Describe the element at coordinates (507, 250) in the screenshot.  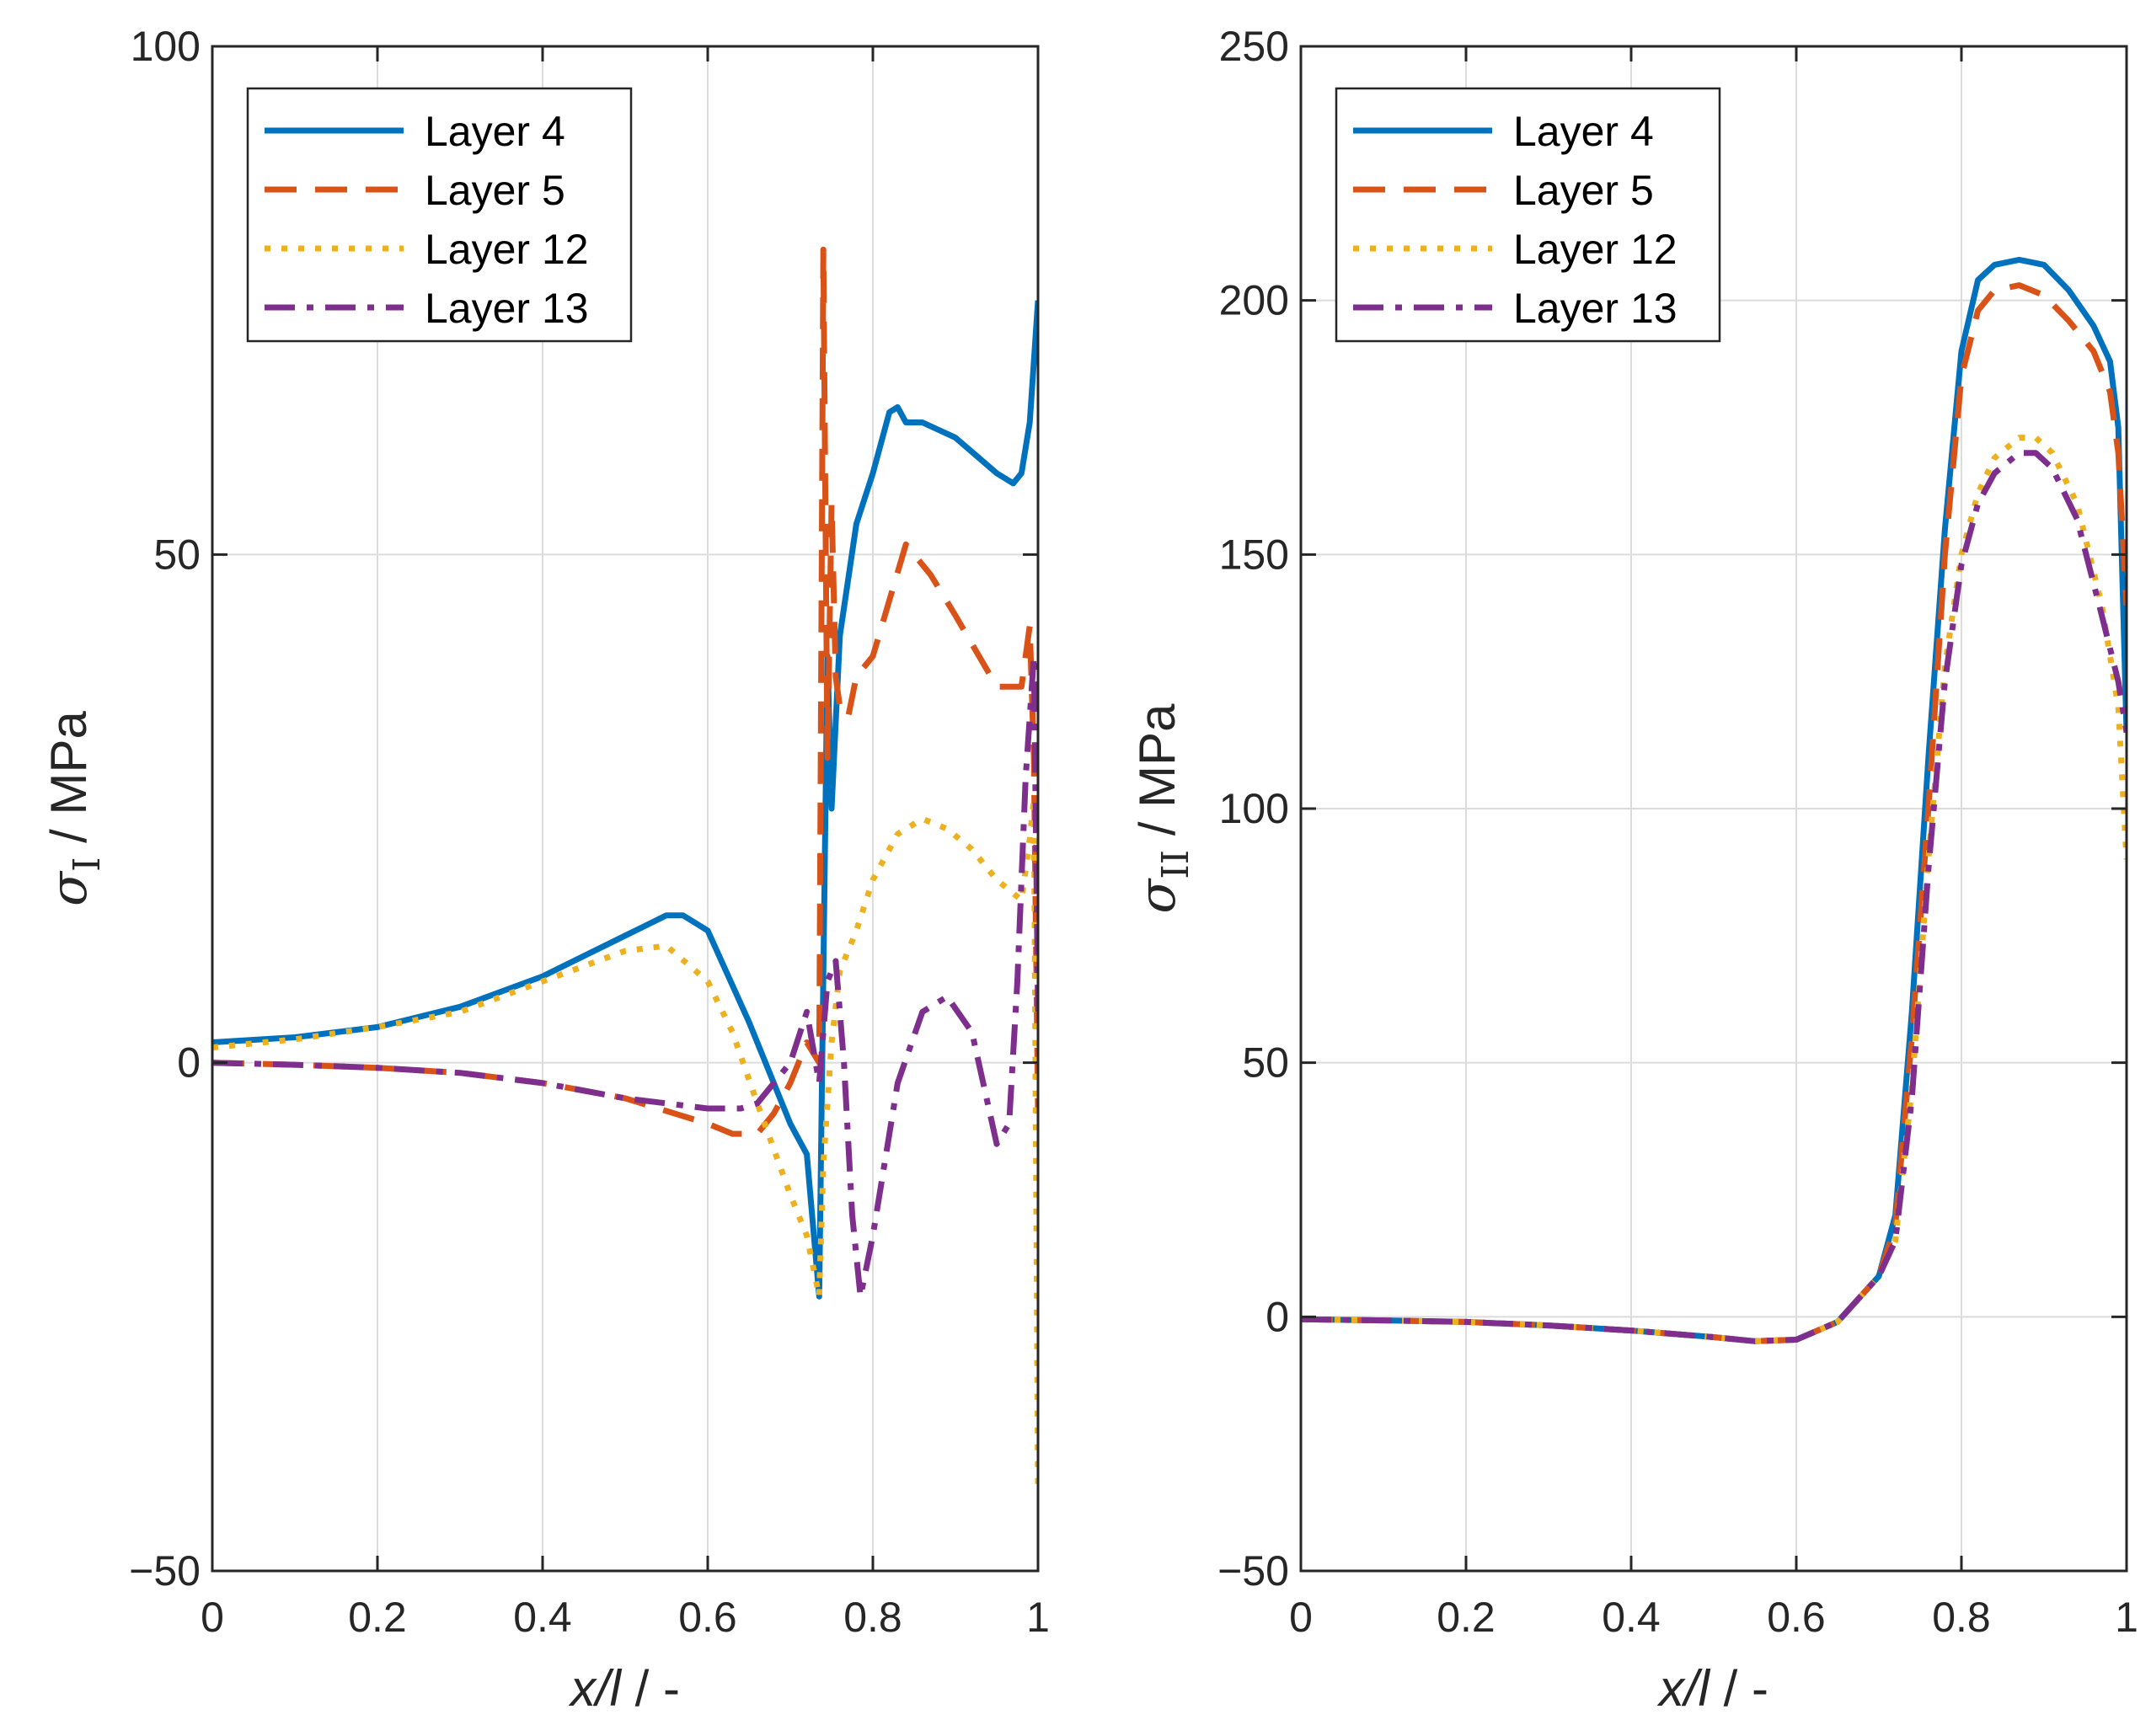
I see `plot0-legend-label-2: Layer 12` at that location.